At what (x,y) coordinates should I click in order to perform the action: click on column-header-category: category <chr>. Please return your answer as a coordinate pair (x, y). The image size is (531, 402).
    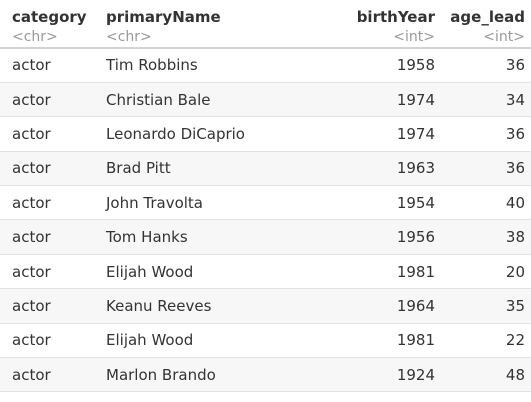
    Looking at the image, I should click on (47, 24).